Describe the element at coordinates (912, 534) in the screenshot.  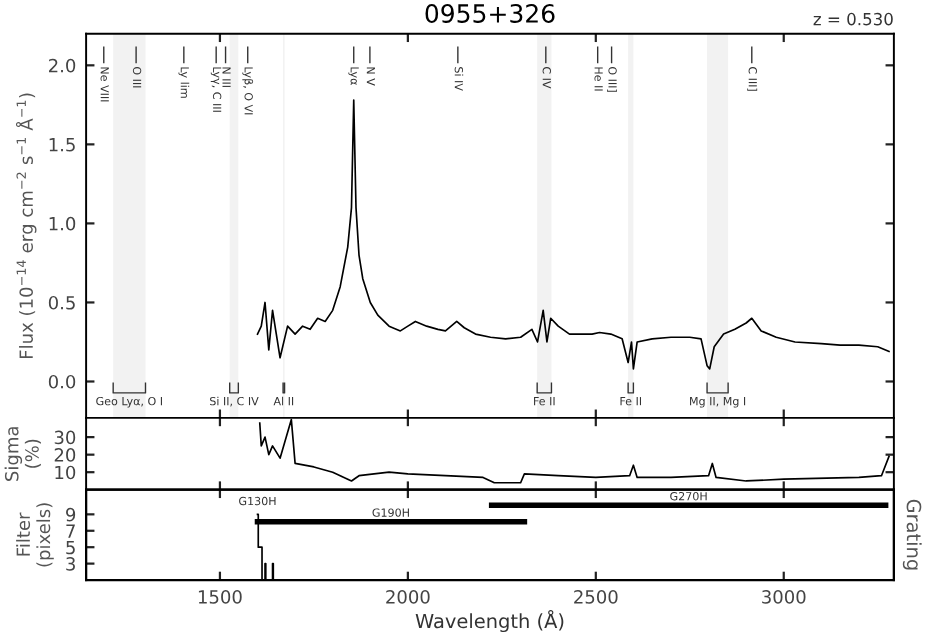
I see `y2-axis-title: Grating` at that location.